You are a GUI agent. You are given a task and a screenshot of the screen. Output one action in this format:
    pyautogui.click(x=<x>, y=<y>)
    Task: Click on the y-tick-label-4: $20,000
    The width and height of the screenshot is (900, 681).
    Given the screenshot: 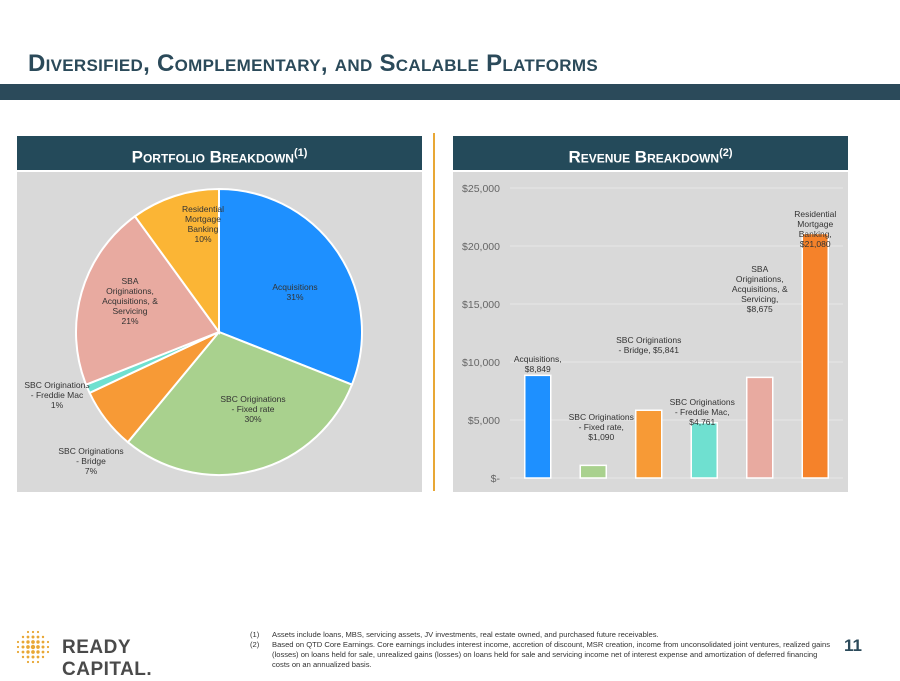 What is the action you would take?
    pyautogui.click(x=481, y=247)
    